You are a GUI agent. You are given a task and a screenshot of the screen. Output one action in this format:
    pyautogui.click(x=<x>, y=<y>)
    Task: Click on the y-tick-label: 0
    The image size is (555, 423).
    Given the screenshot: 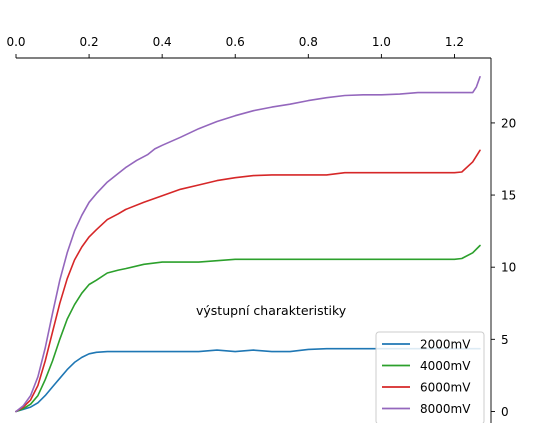 What is the action you would take?
    pyautogui.click(x=505, y=412)
    